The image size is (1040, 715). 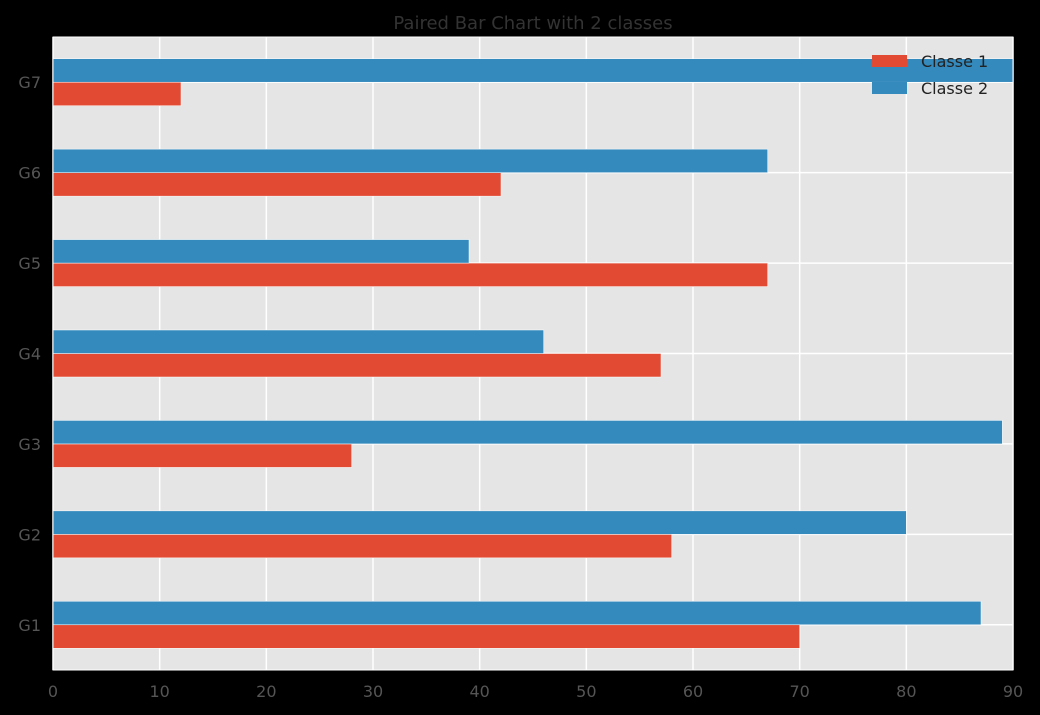 I want to click on legend-label-classe-1: Classe 1, so click(x=954, y=61).